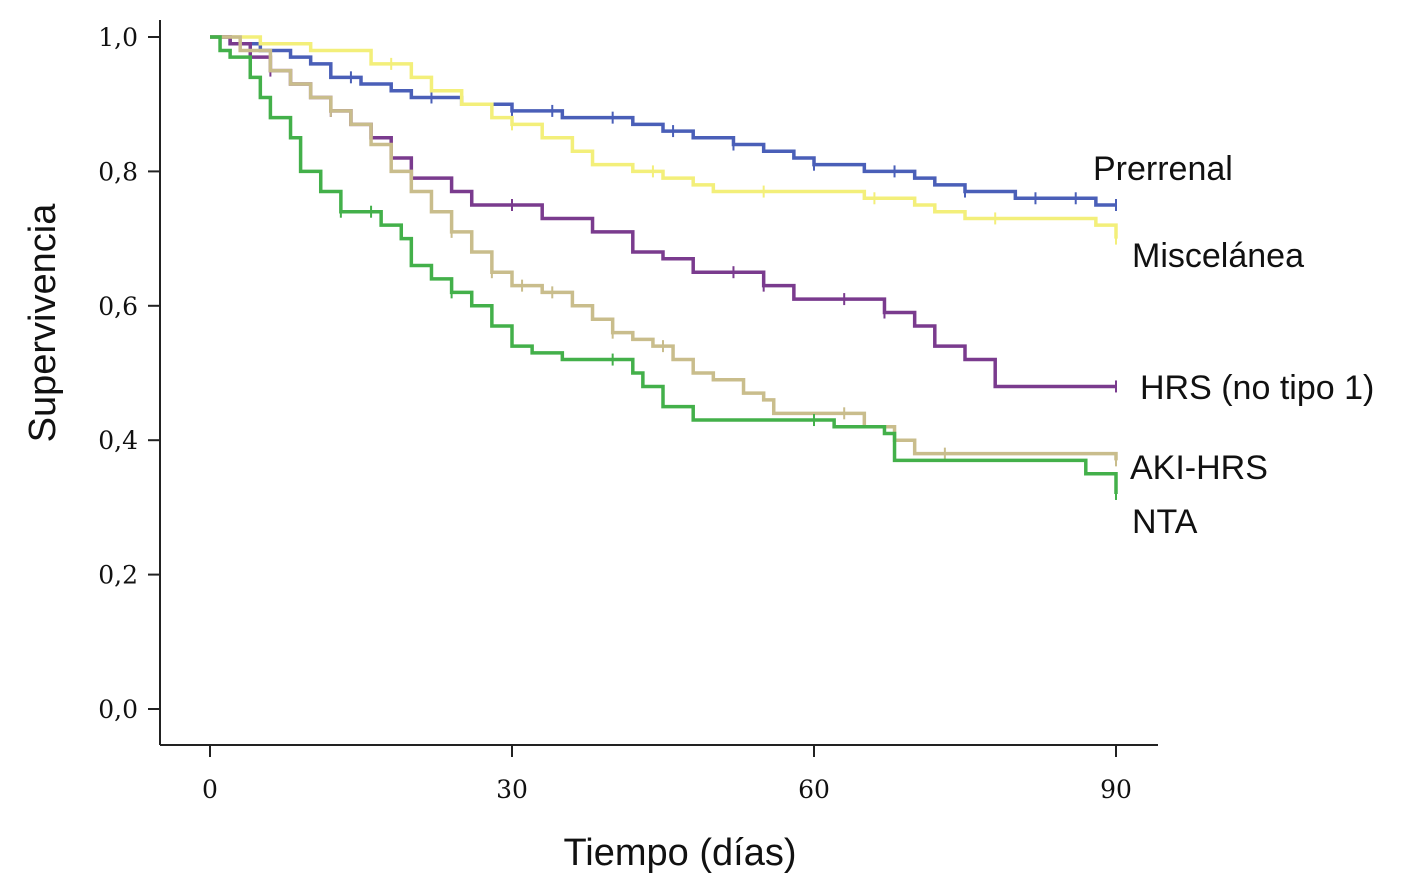  Describe the element at coordinates (1165, 522) in the screenshot. I see `series-label: NTA` at that location.